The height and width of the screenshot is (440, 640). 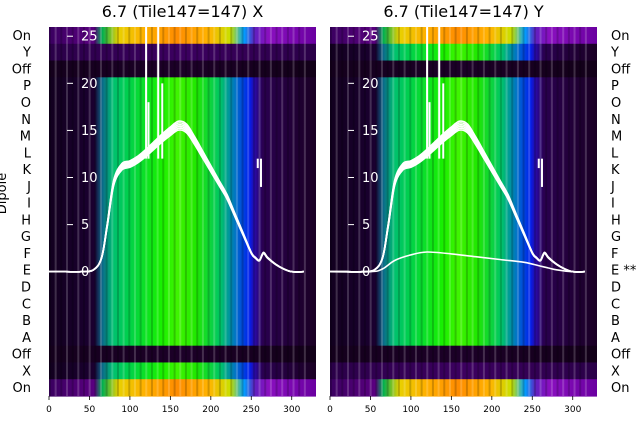 I want to click on row-label: Off, so click(x=621, y=355).